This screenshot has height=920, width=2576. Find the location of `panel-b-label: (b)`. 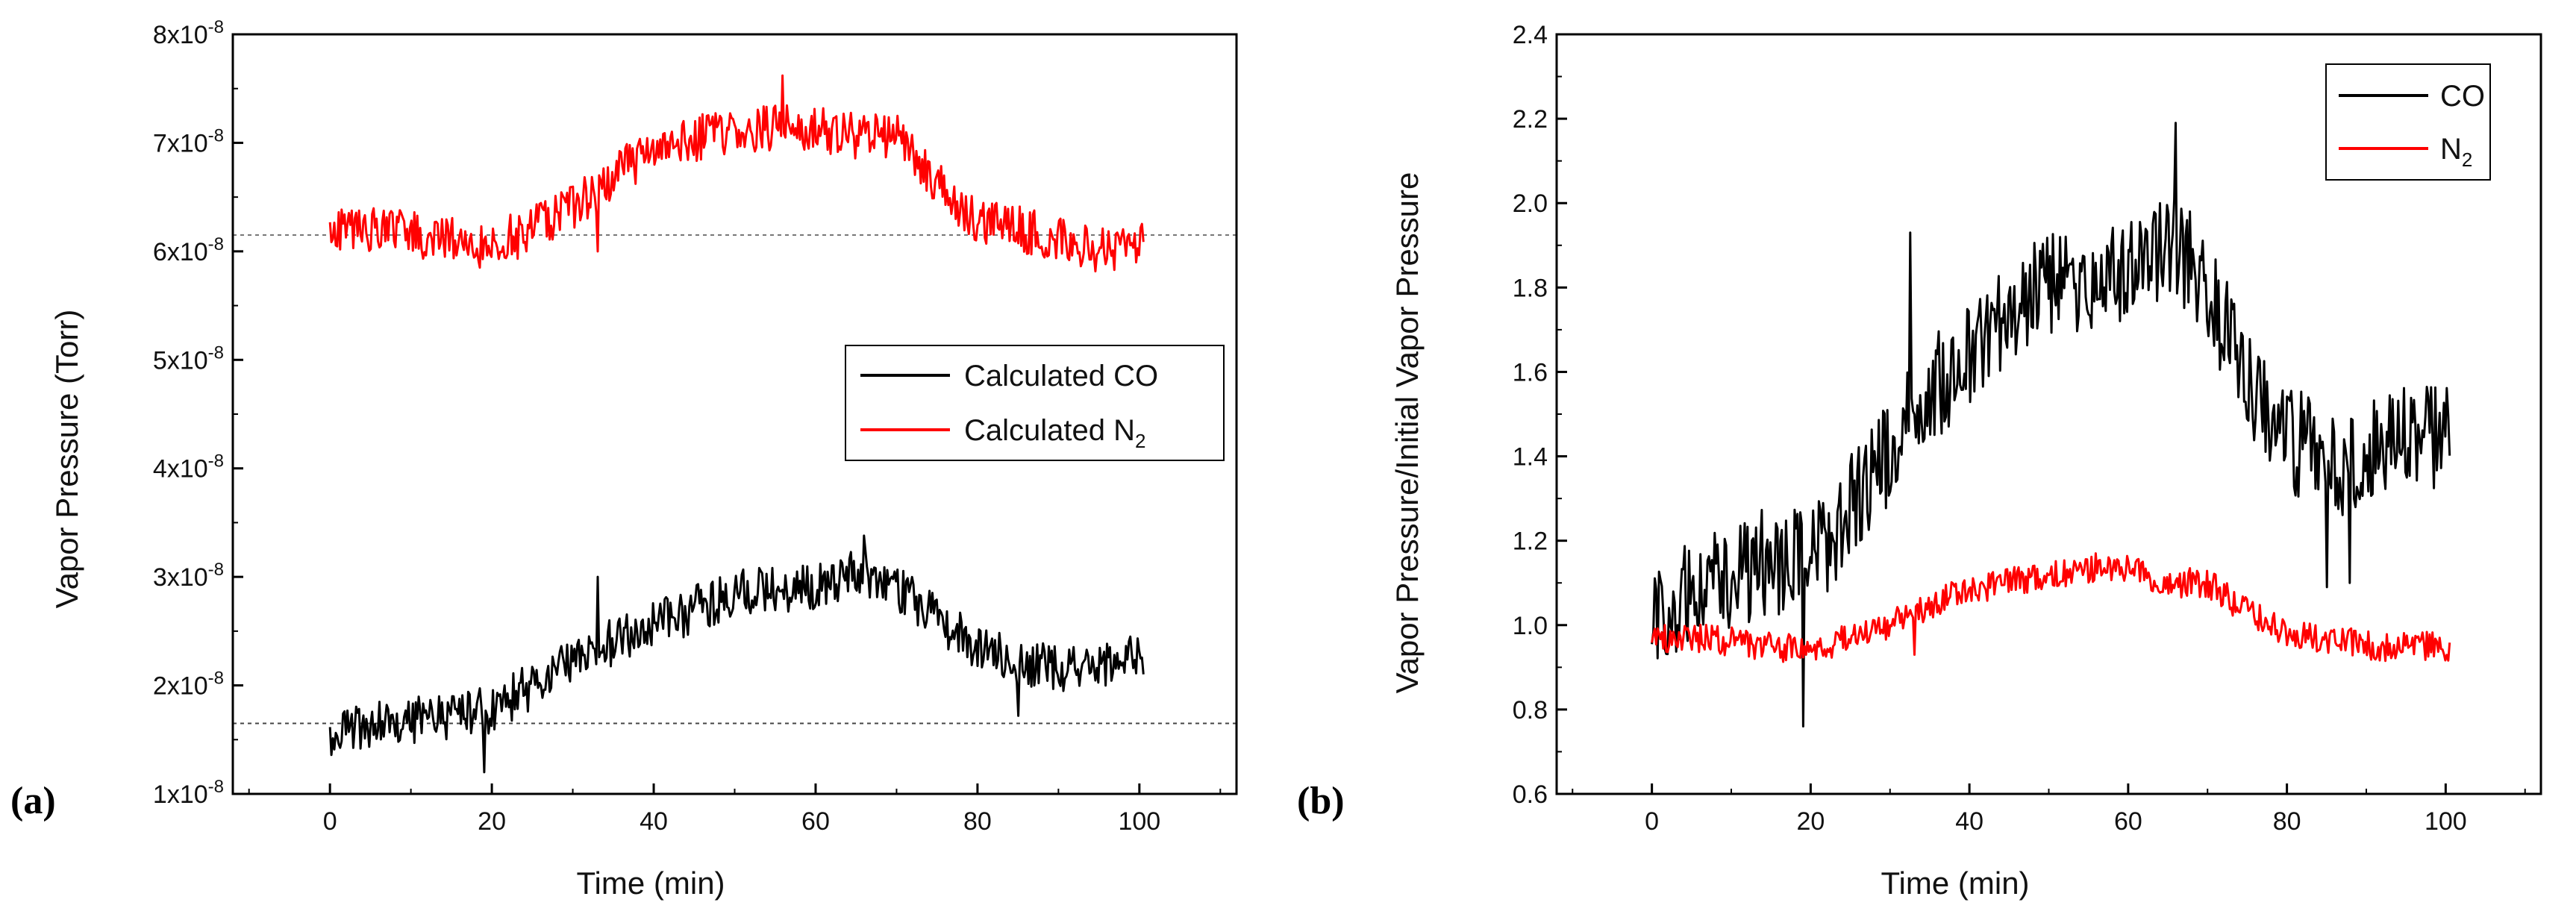

panel-b-label: (b) is located at coordinates (1321, 801).